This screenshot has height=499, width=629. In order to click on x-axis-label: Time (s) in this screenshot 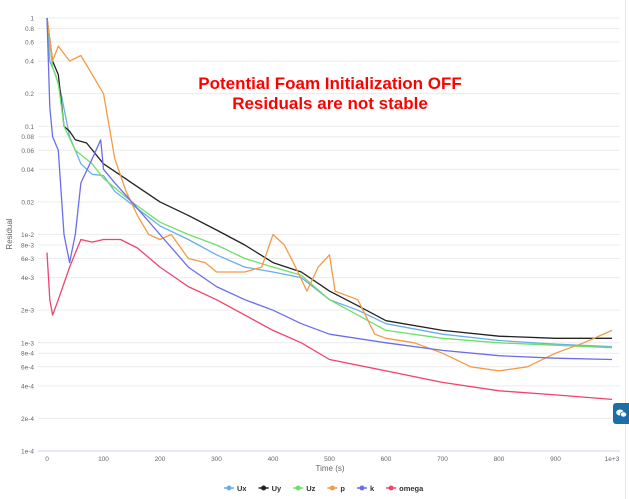, I will do `click(329, 468)`.